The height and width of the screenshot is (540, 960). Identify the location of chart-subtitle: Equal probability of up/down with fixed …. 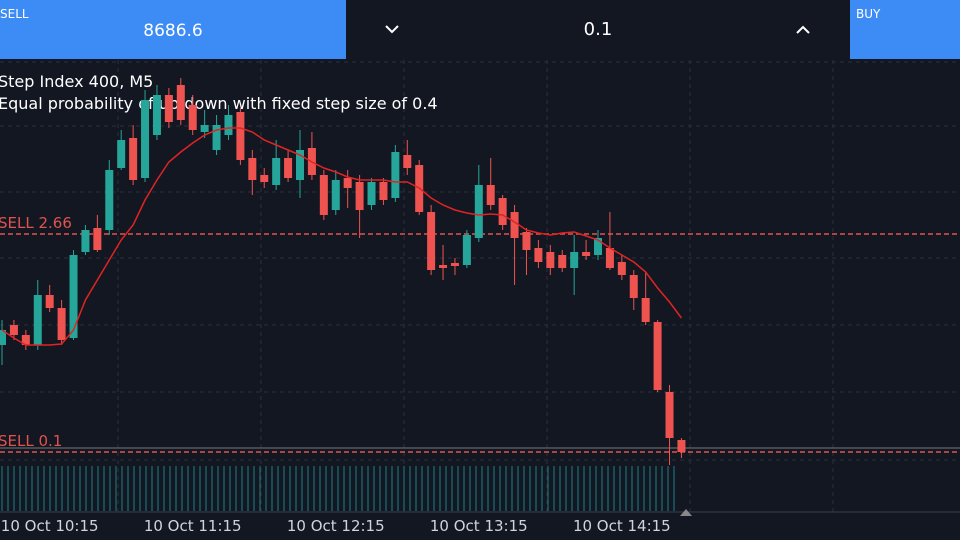
(219, 103).